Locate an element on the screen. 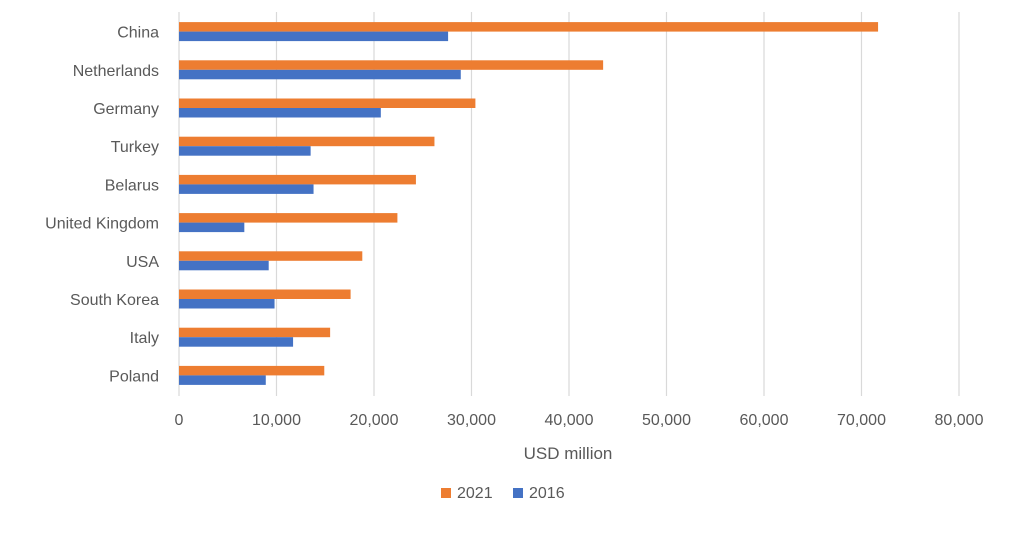  bar-2021-netherlands is located at coordinates (391, 65).